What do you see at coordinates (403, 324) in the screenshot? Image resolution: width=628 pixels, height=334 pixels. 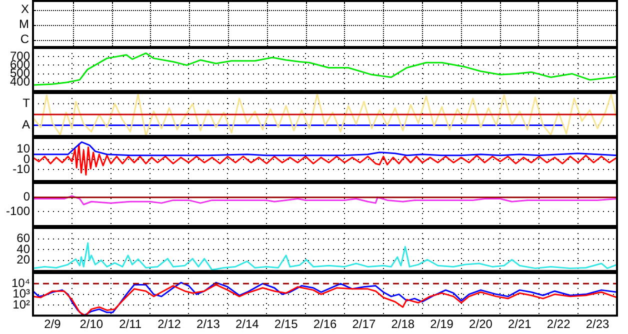 I see `x-tick-label: 2/18` at bounding box center [403, 324].